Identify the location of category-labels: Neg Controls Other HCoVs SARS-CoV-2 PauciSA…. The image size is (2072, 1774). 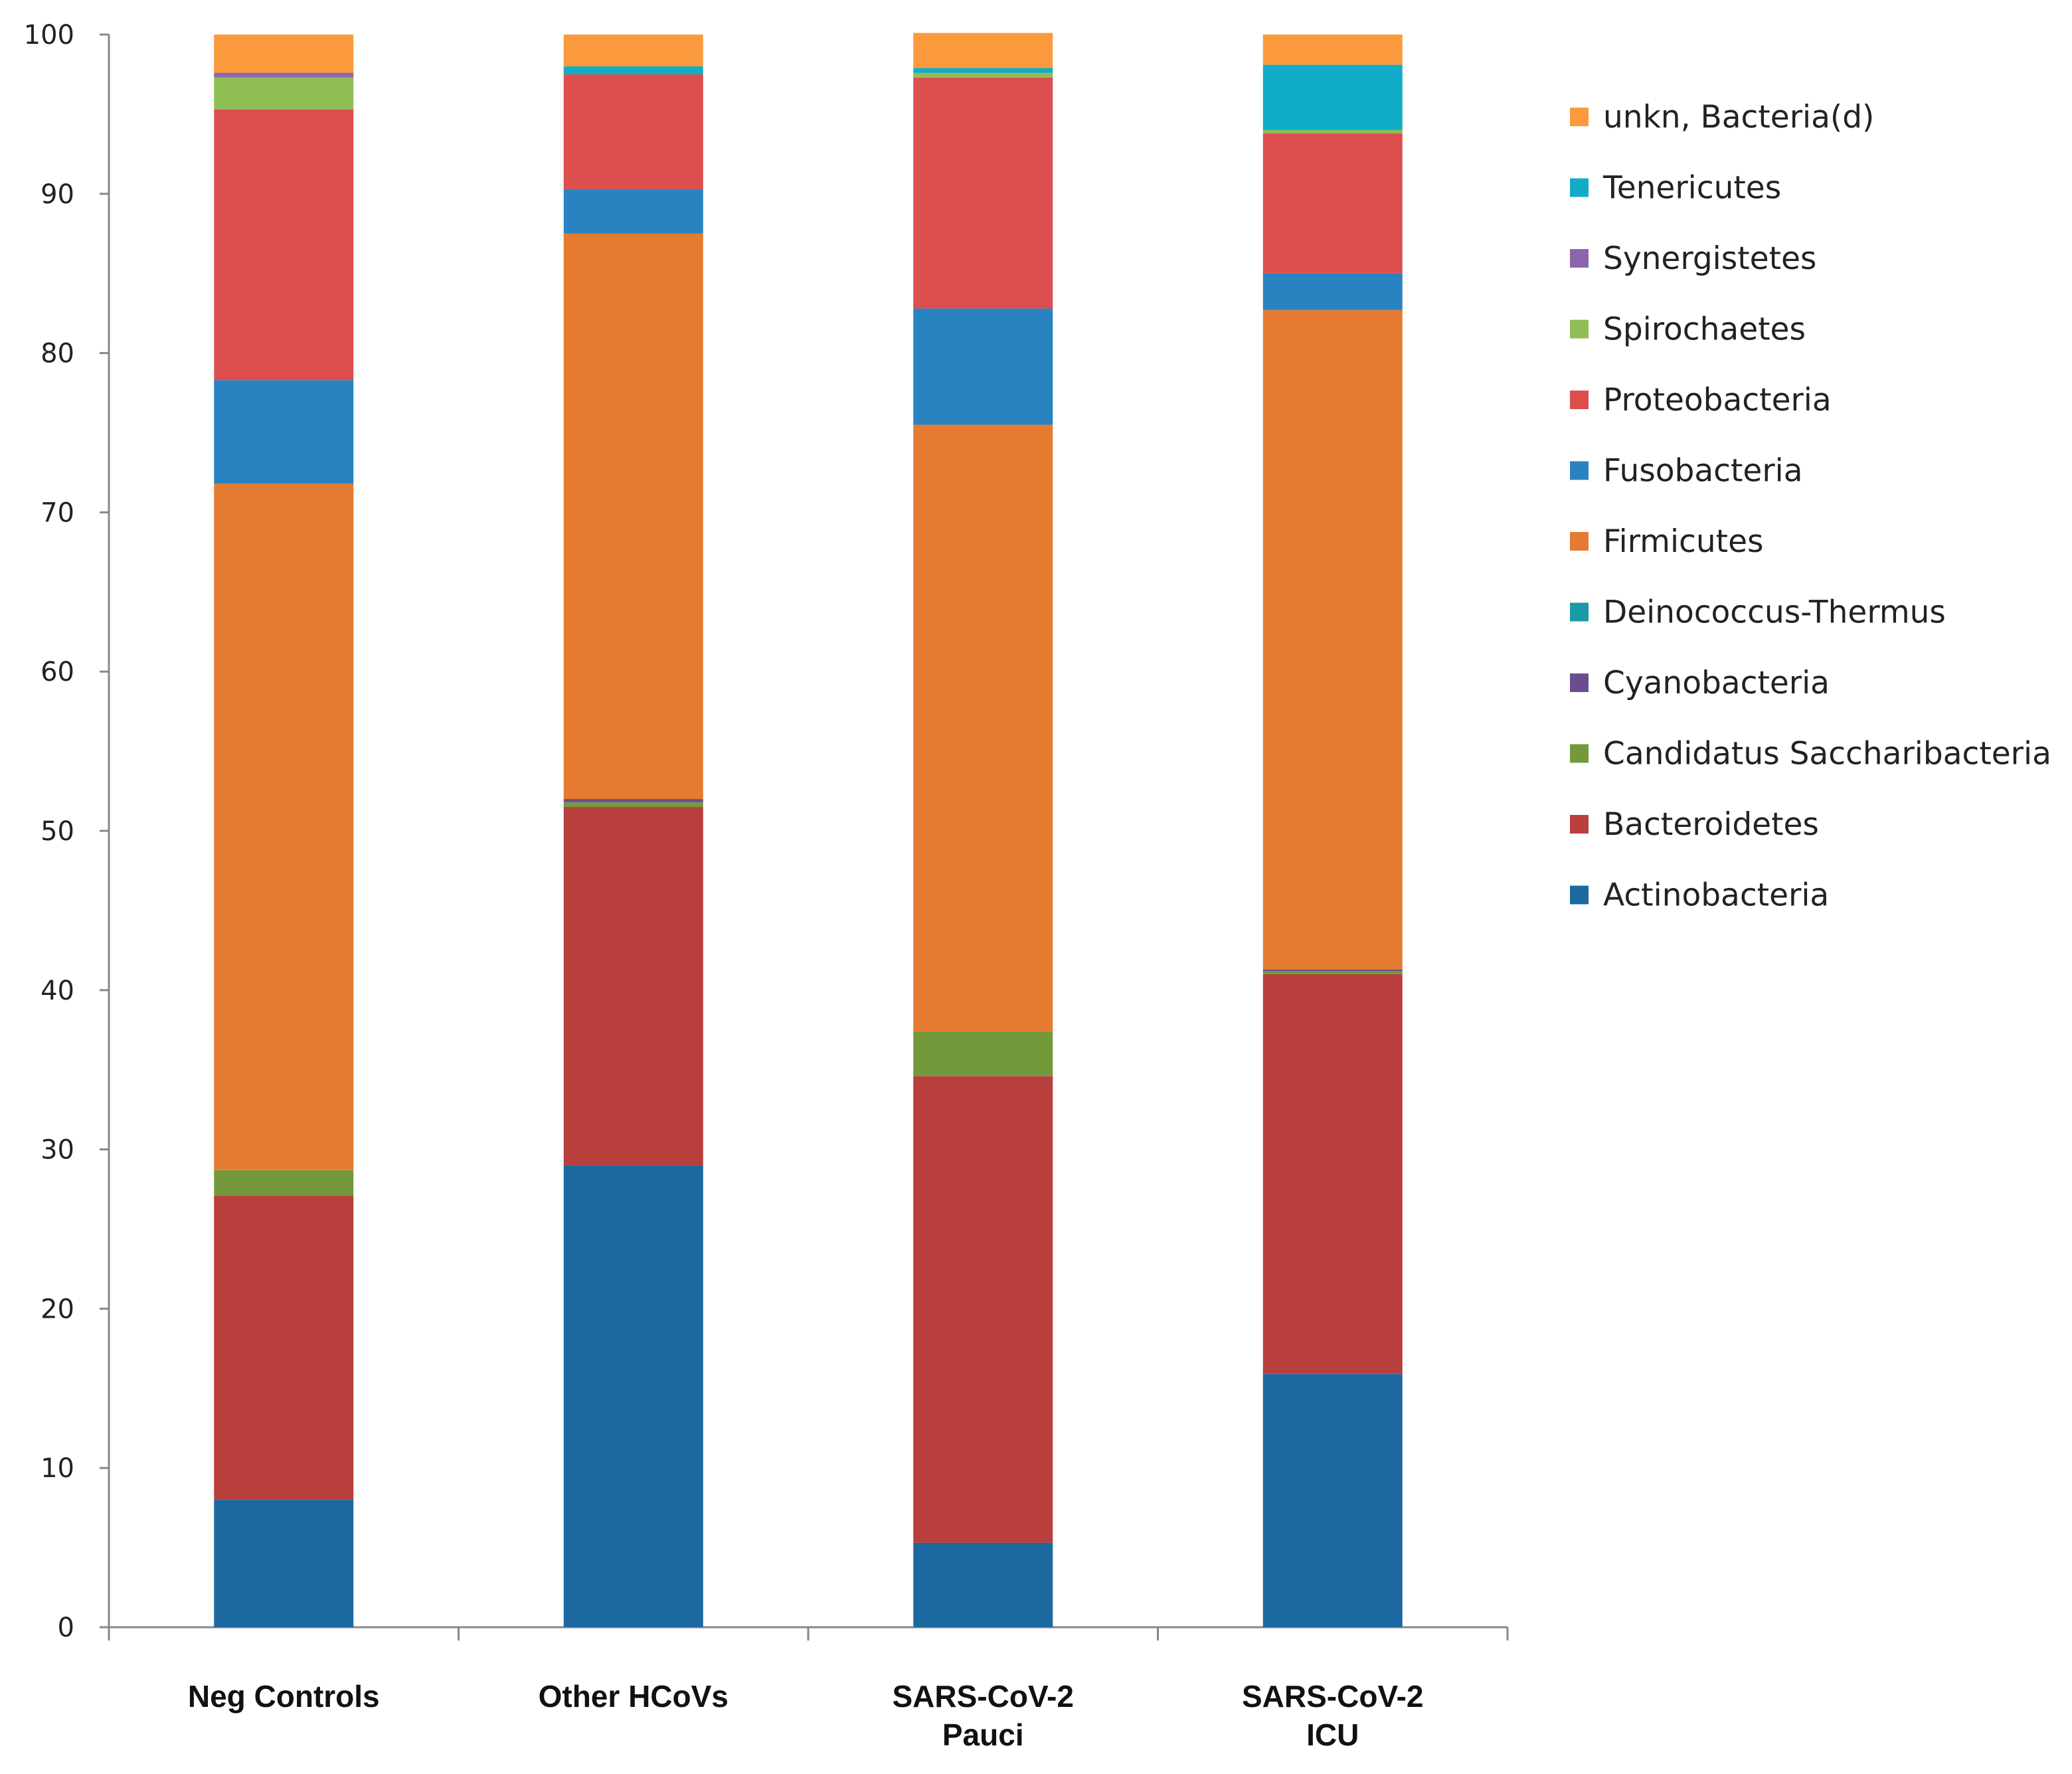
(806, 1715).